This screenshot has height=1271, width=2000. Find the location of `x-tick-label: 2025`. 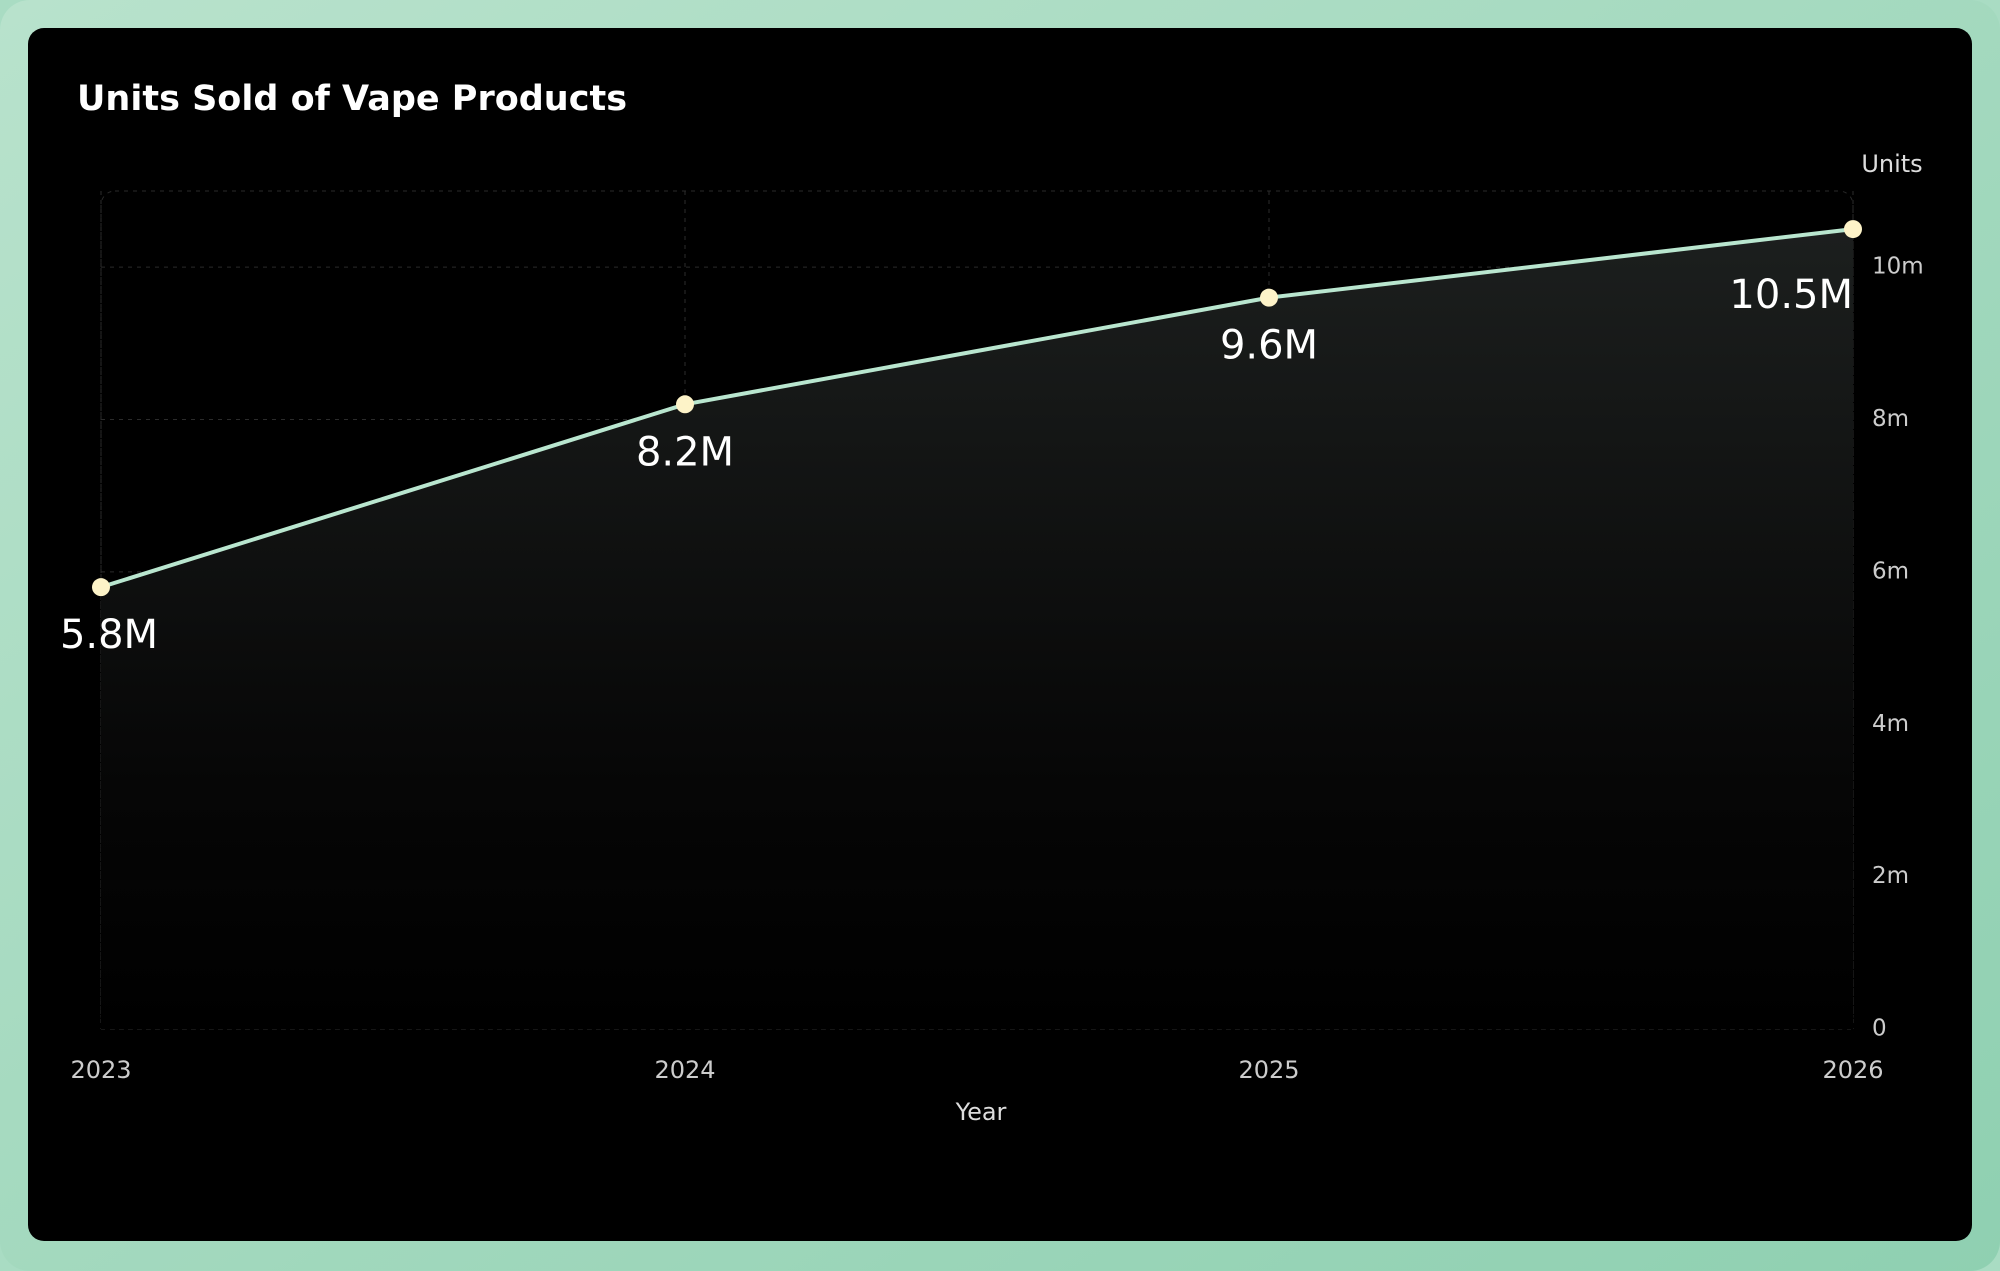

x-tick-label: 2025 is located at coordinates (1268, 1070).